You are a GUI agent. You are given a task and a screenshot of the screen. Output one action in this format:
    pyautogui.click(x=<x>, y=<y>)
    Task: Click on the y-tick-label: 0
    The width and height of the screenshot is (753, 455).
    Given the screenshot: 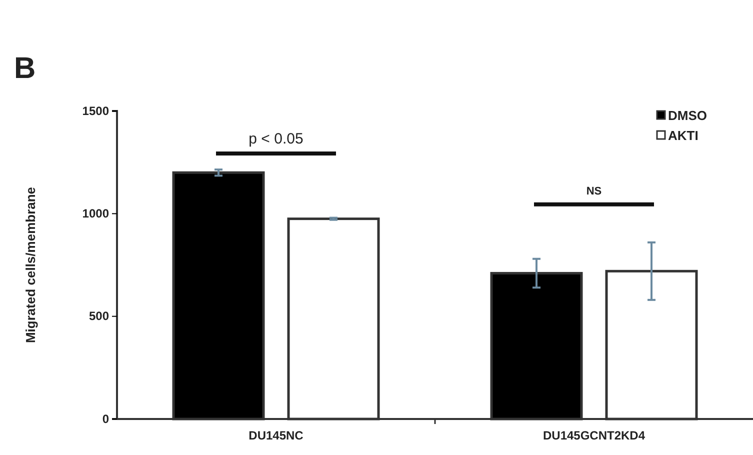 What is the action you would take?
    pyautogui.click(x=106, y=419)
    